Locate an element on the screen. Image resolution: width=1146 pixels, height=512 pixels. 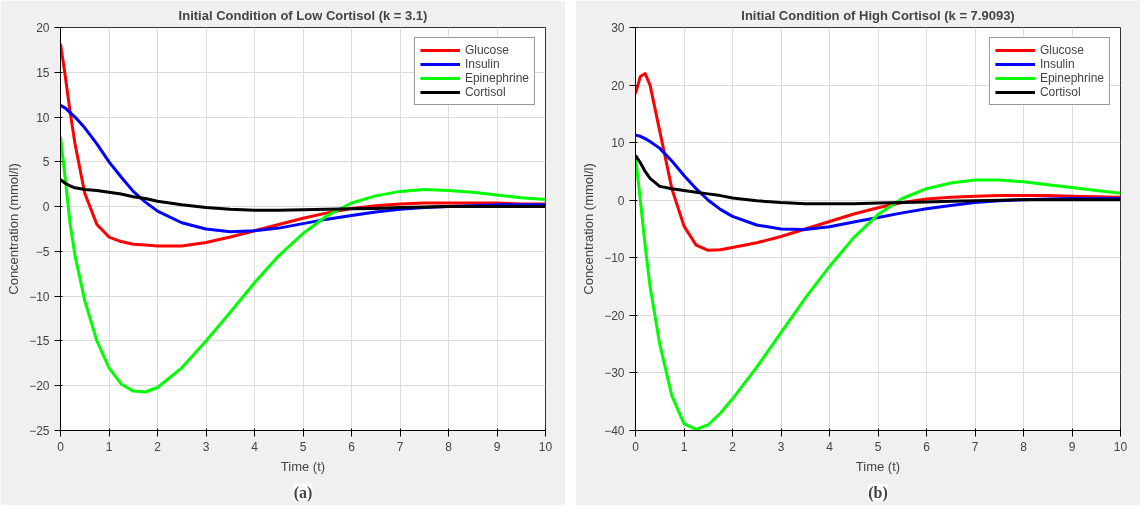
y-tick-label: 15 is located at coordinates (43, 72).